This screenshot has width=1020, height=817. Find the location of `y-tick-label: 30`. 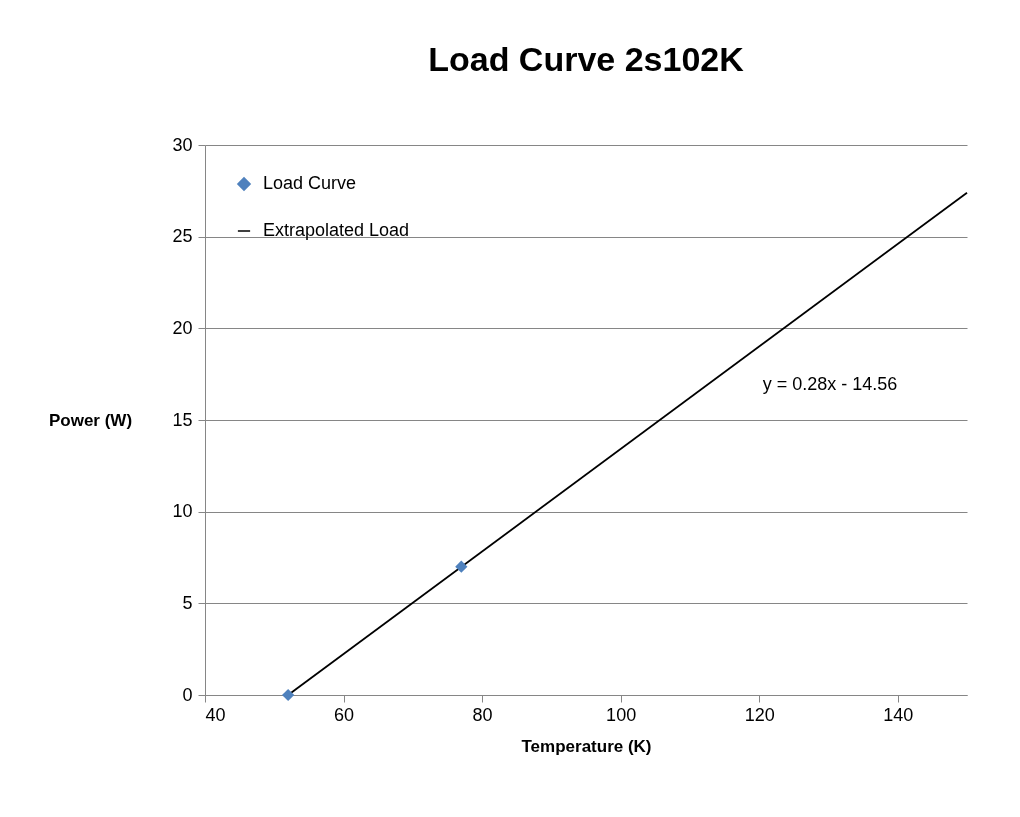

y-tick-label: 30 is located at coordinates (182, 144).